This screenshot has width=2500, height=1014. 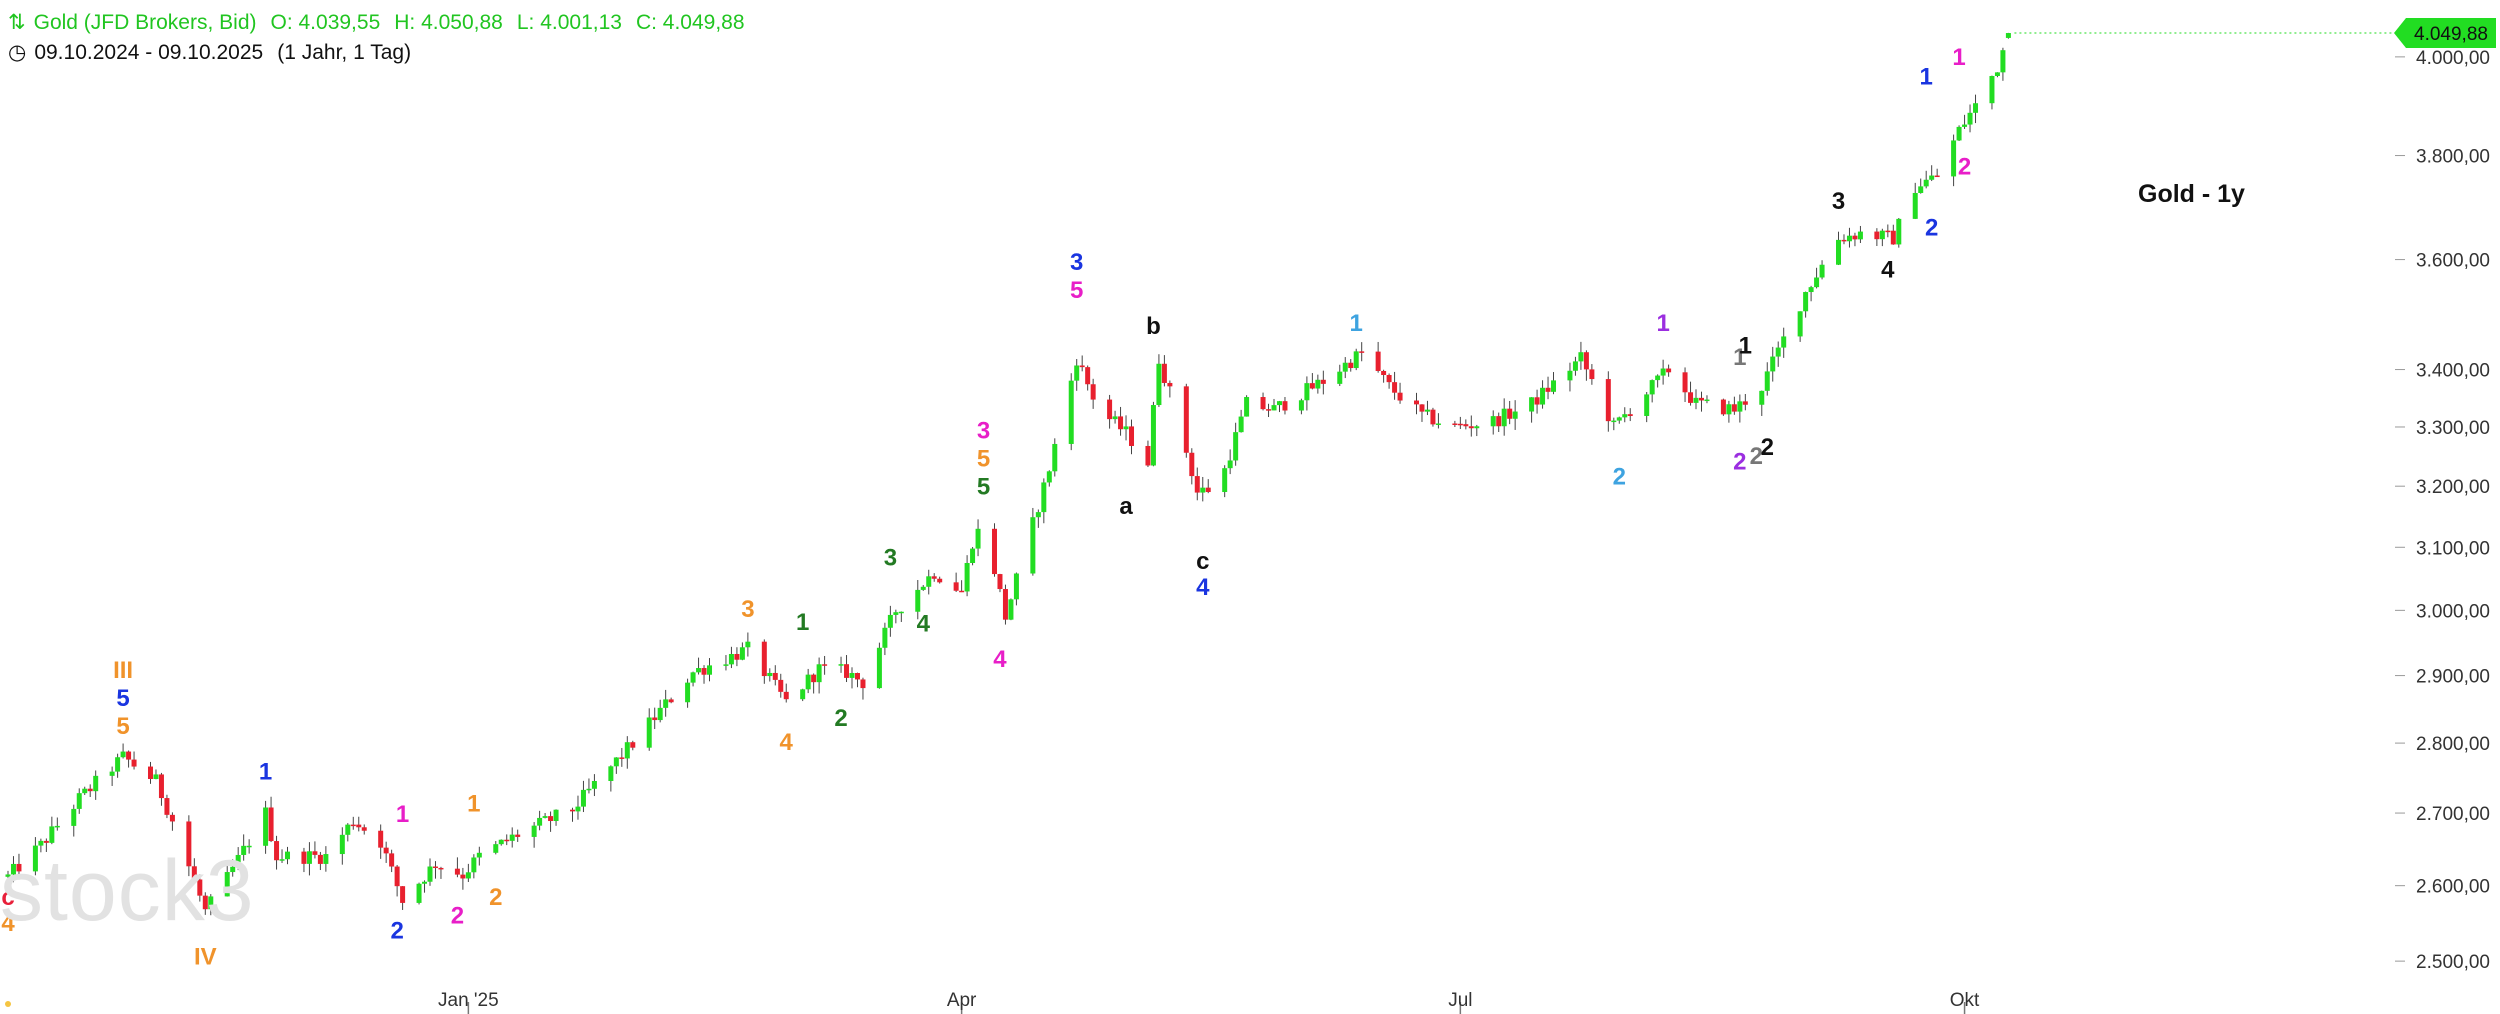 What do you see at coordinates (2453, 58) in the screenshot?
I see `y-tick-label: 4.000,00` at bounding box center [2453, 58].